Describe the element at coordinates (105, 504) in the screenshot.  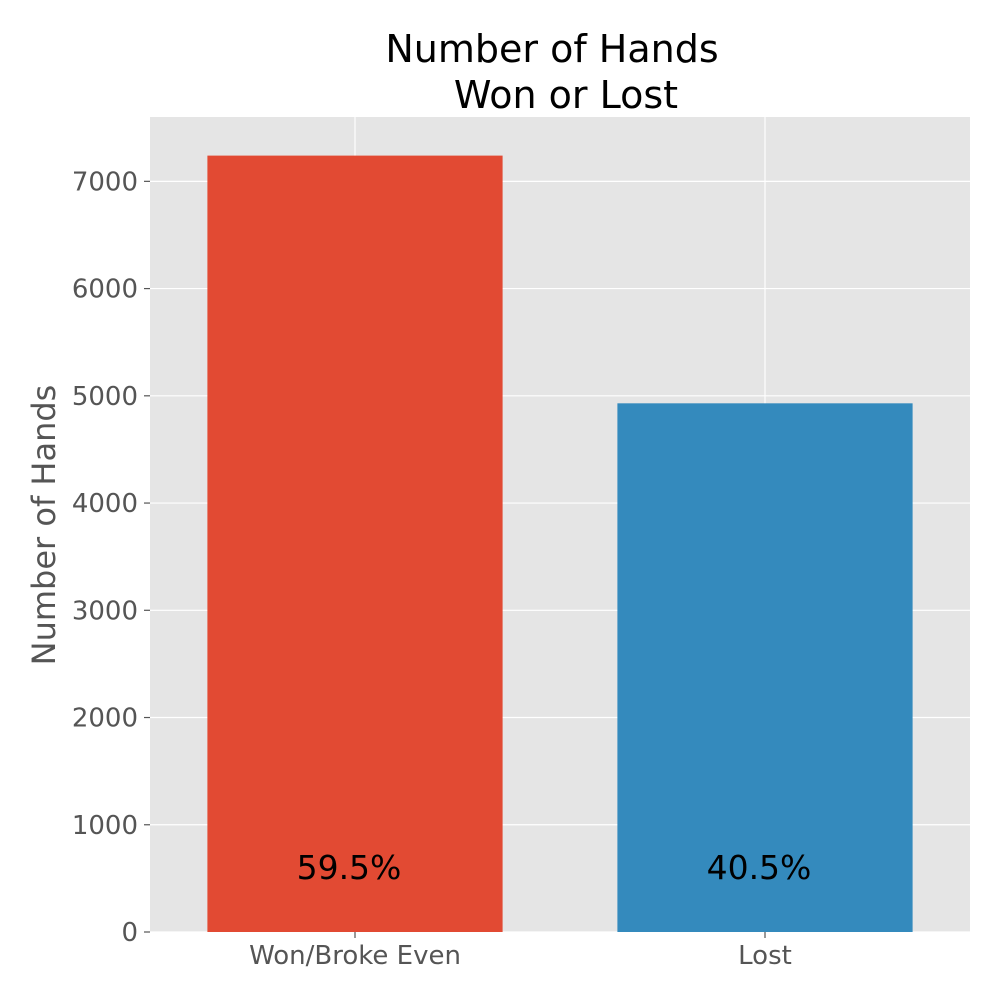
I see `y-tick-label: 4000` at that location.